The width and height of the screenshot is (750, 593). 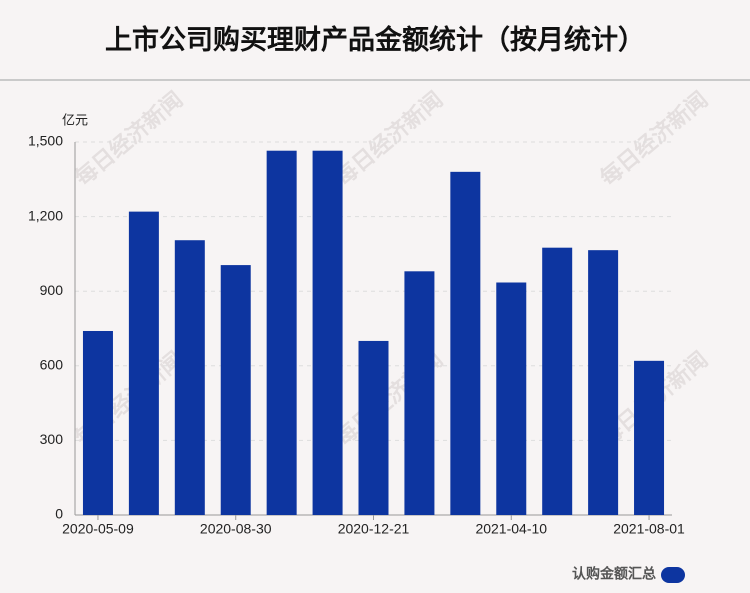 What do you see at coordinates (59, 514) in the screenshot?
I see `y-tick-label: 0` at bounding box center [59, 514].